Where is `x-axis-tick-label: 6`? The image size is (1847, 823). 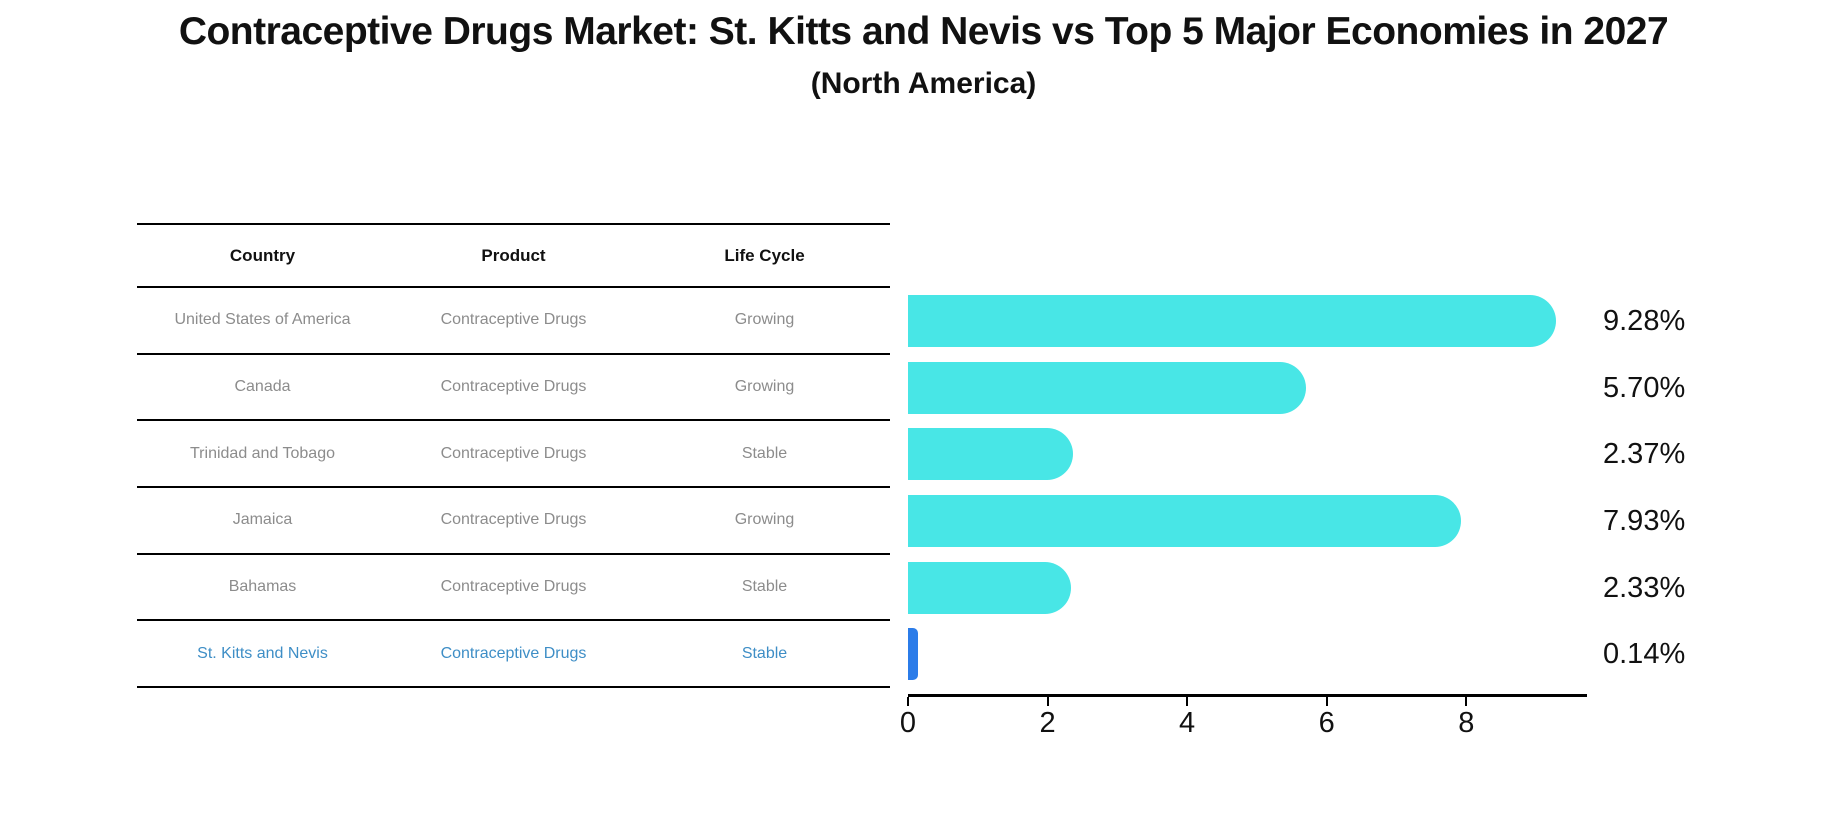 x-axis-tick-label: 6 is located at coordinates (1326, 723).